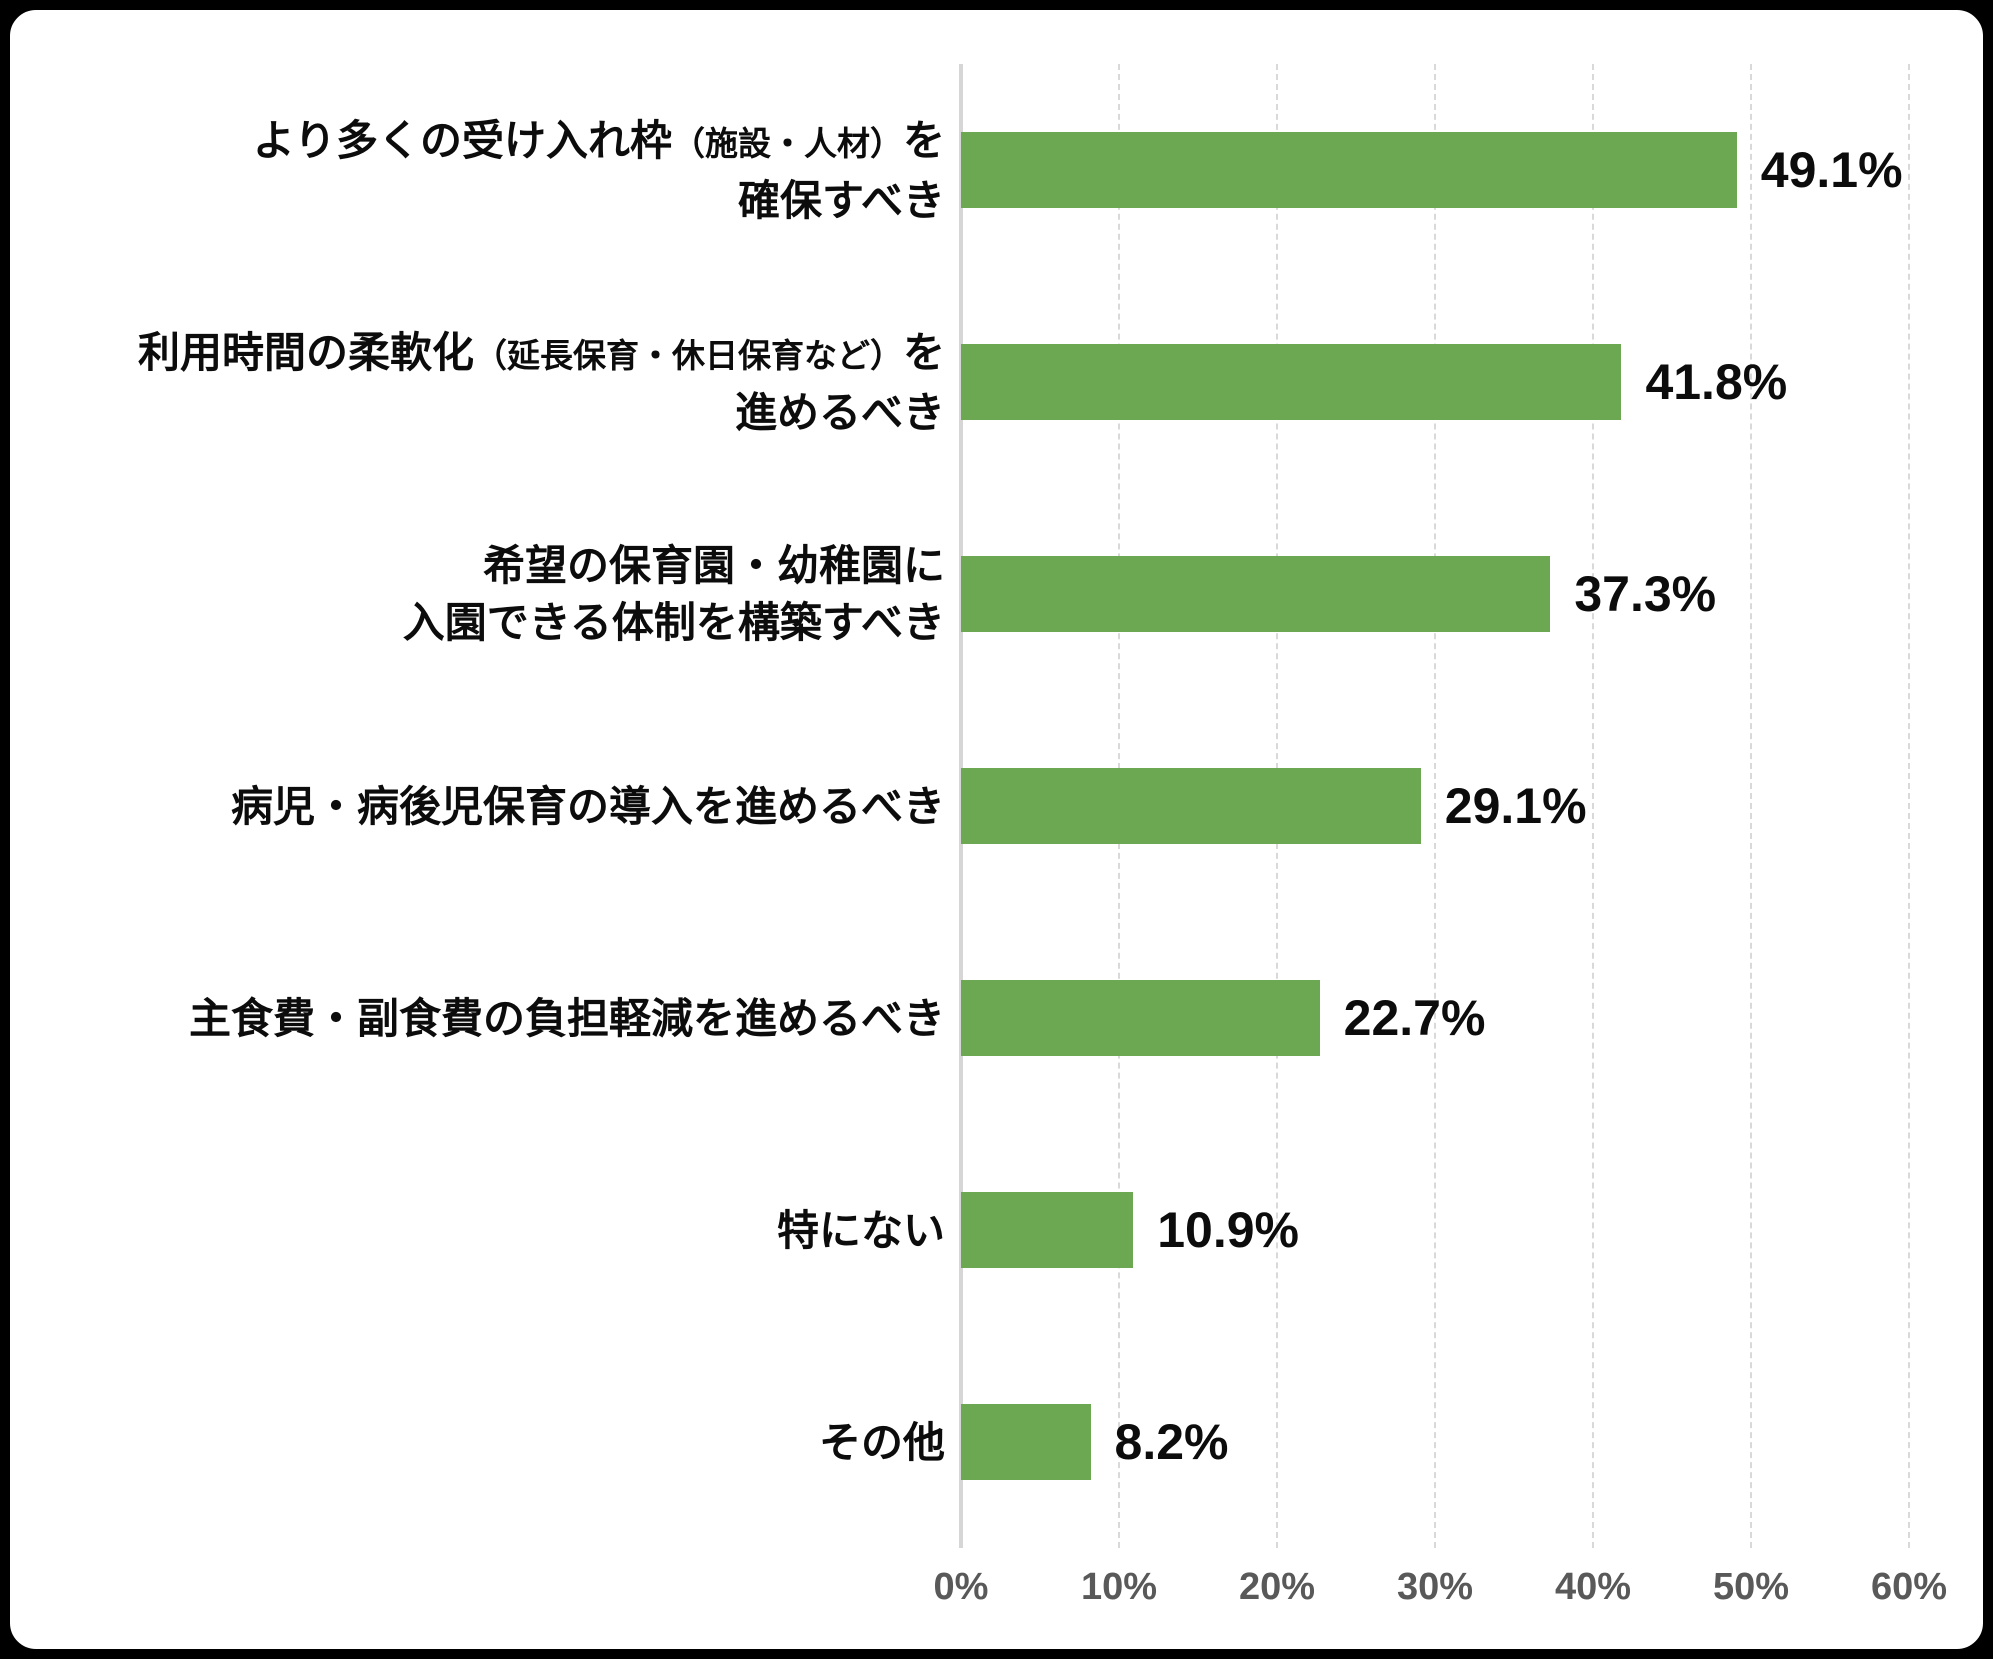 This screenshot has width=1993, height=1659. Describe the element at coordinates (1593, 806) in the screenshot. I see `gridline-40%` at that location.